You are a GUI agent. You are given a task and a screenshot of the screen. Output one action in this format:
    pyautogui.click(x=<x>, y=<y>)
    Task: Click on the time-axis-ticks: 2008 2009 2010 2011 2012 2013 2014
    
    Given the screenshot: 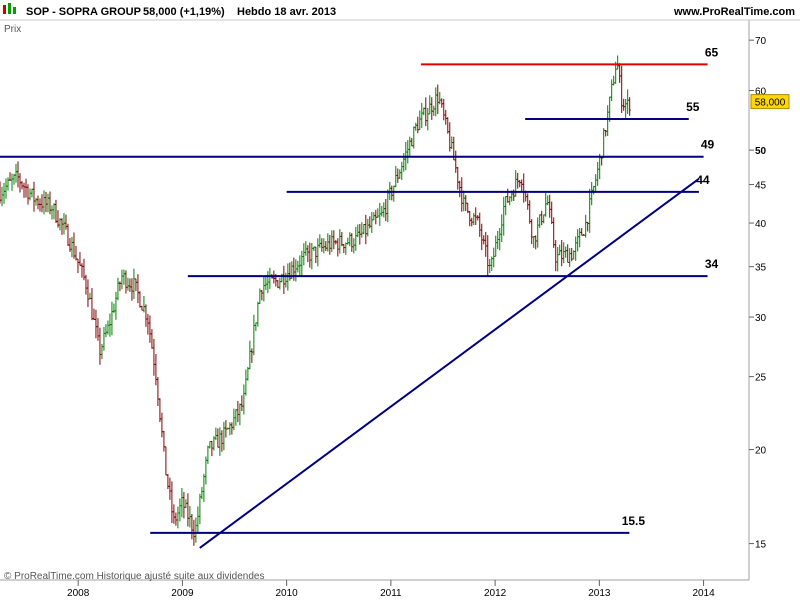 What is the action you would take?
    pyautogui.click(x=391, y=589)
    